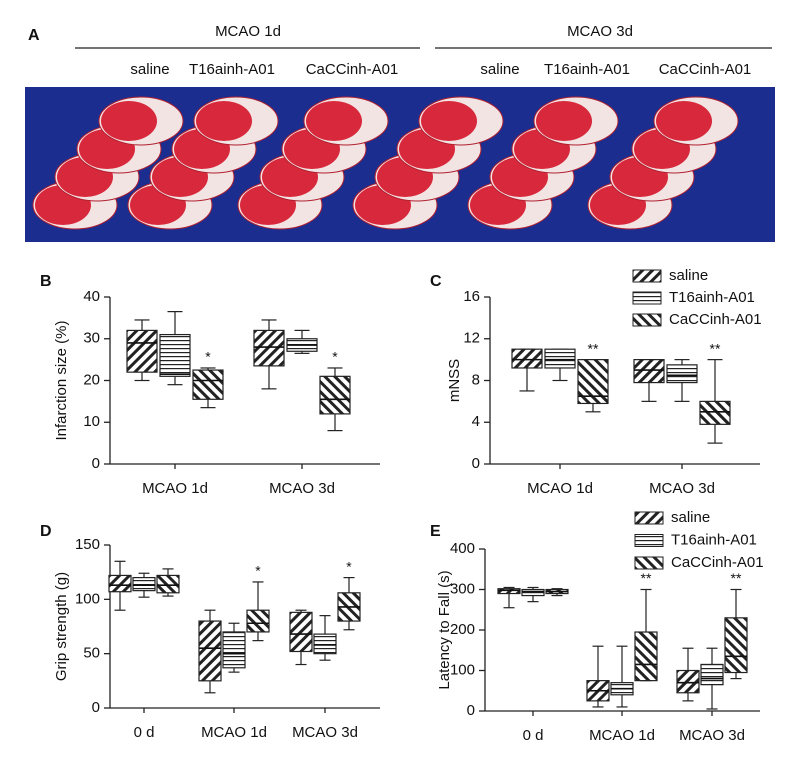  I want to click on y-tick-label: 30, so click(91, 338).